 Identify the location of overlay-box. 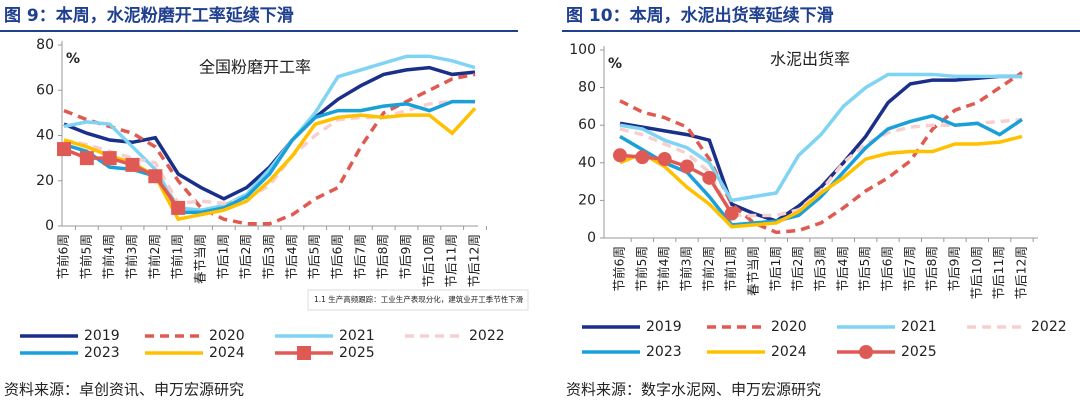
(418, 300).